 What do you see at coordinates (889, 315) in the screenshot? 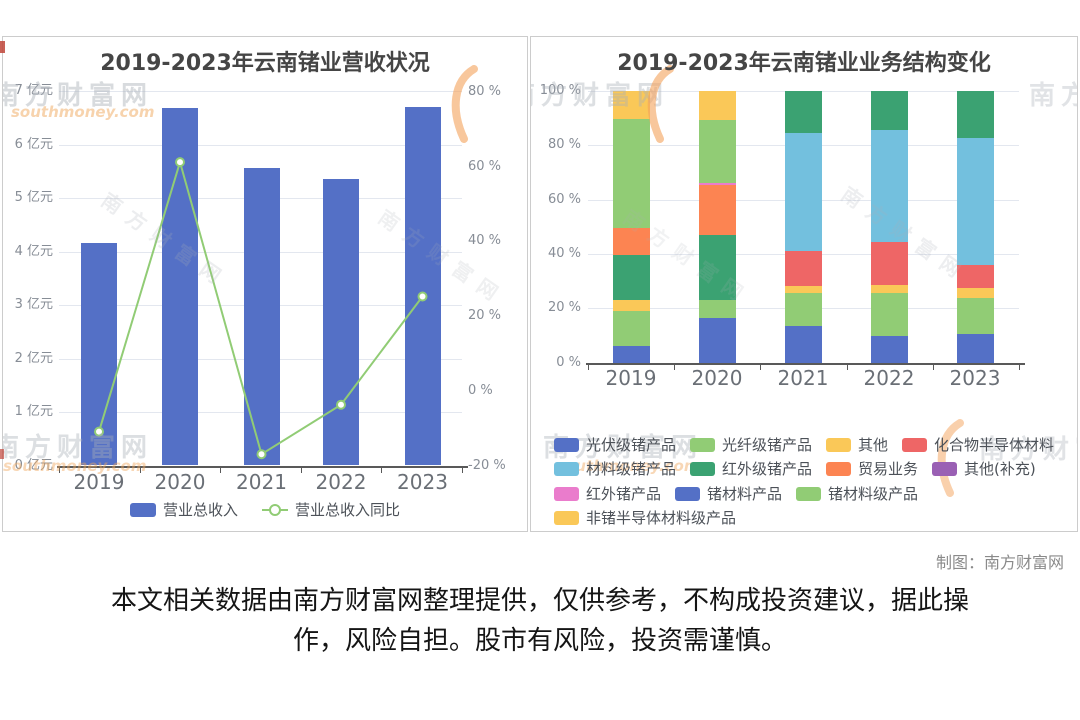
I see `stack-segment-2022-s1` at bounding box center [889, 315].